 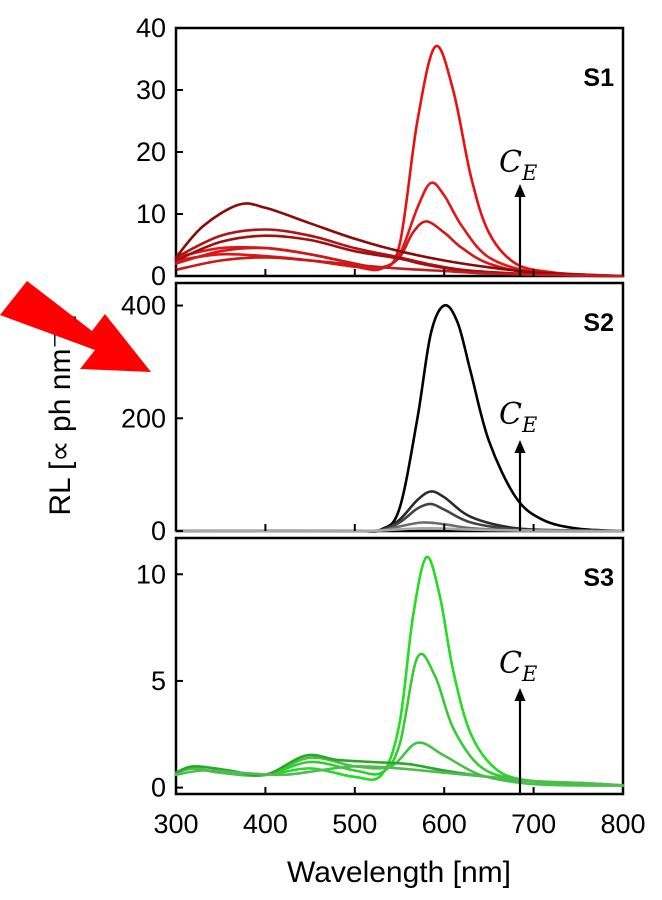 What do you see at coordinates (399, 775) in the screenshot?
I see `panel-3-series-5-line` at bounding box center [399, 775].